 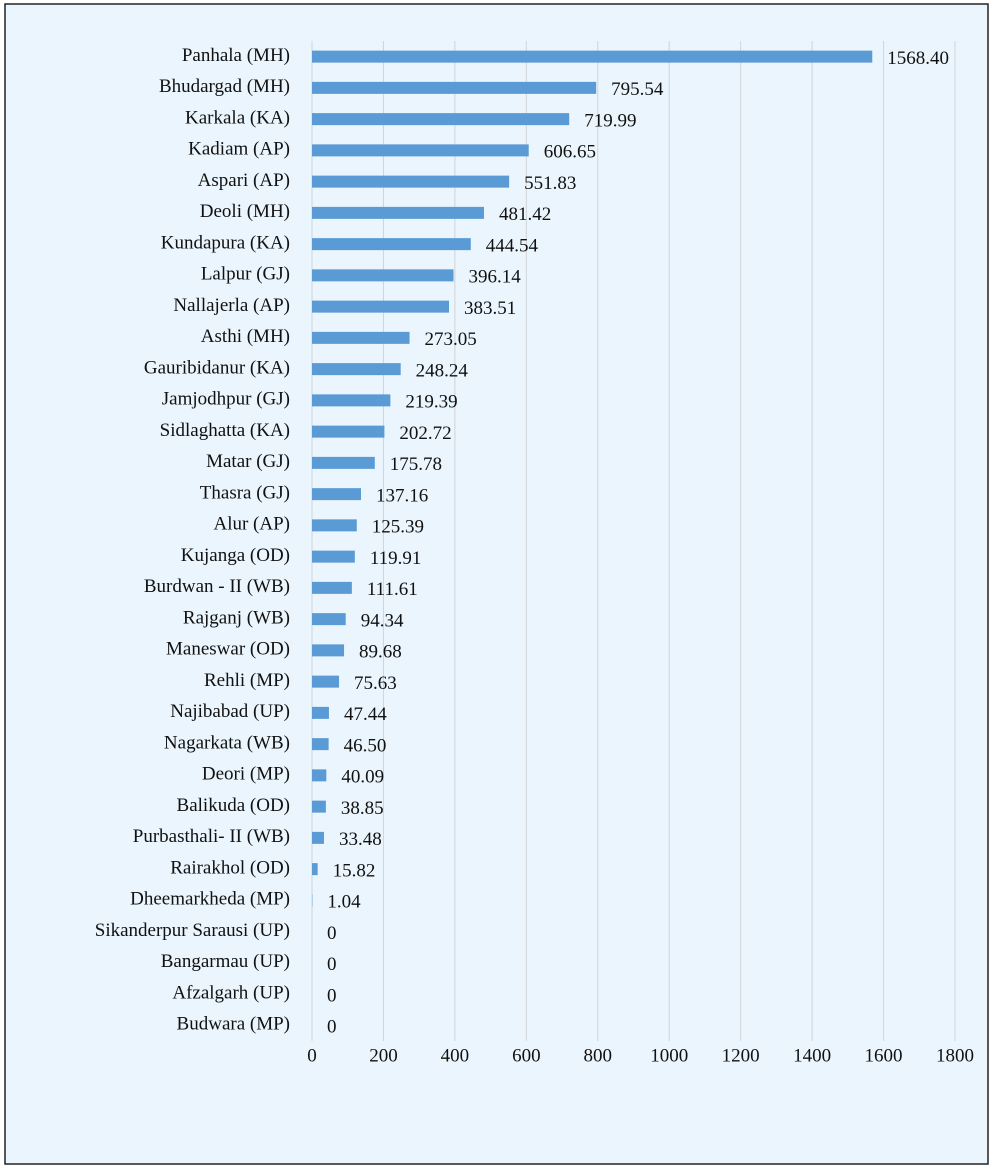 I want to click on y-tick-label: Lalpur (GJ), so click(x=245, y=274).